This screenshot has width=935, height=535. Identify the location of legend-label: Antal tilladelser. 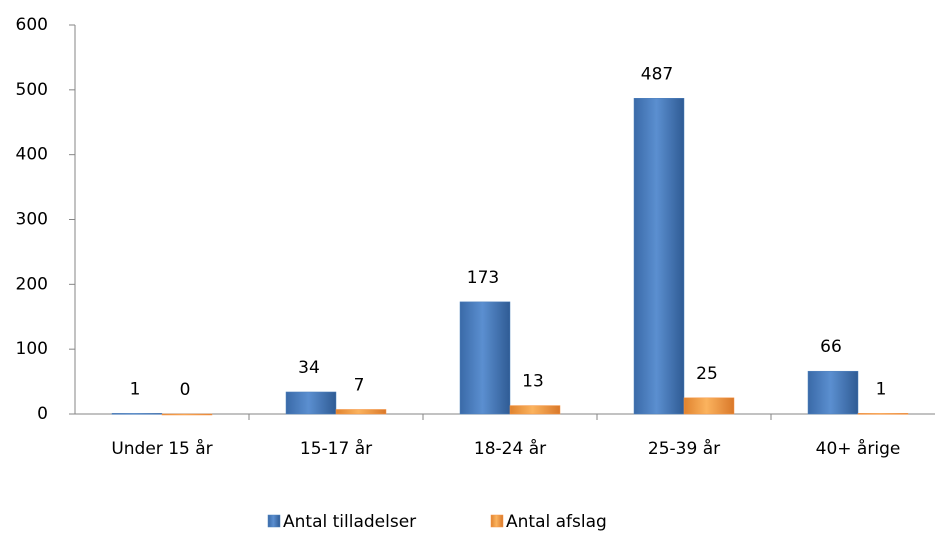
(349, 522).